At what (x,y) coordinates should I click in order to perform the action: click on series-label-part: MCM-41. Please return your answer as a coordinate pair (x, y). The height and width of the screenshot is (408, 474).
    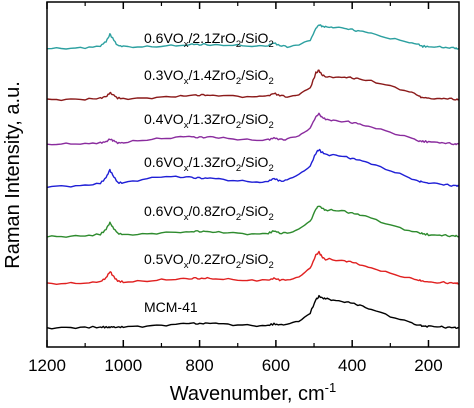
    Looking at the image, I should click on (171, 307).